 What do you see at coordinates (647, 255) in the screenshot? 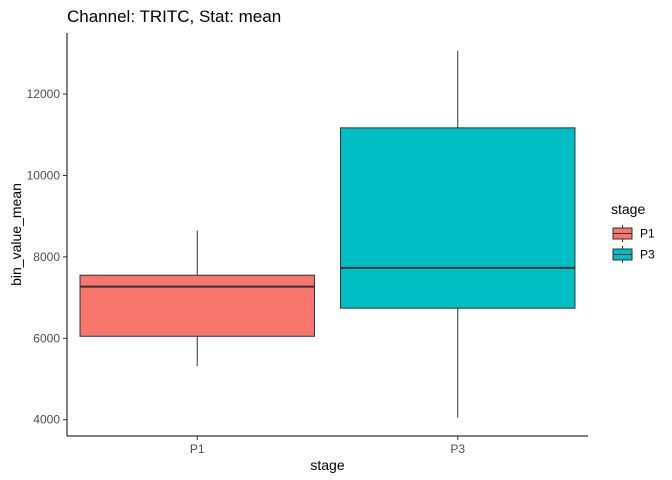
I see `legend-label: P3` at bounding box center [647, 255].